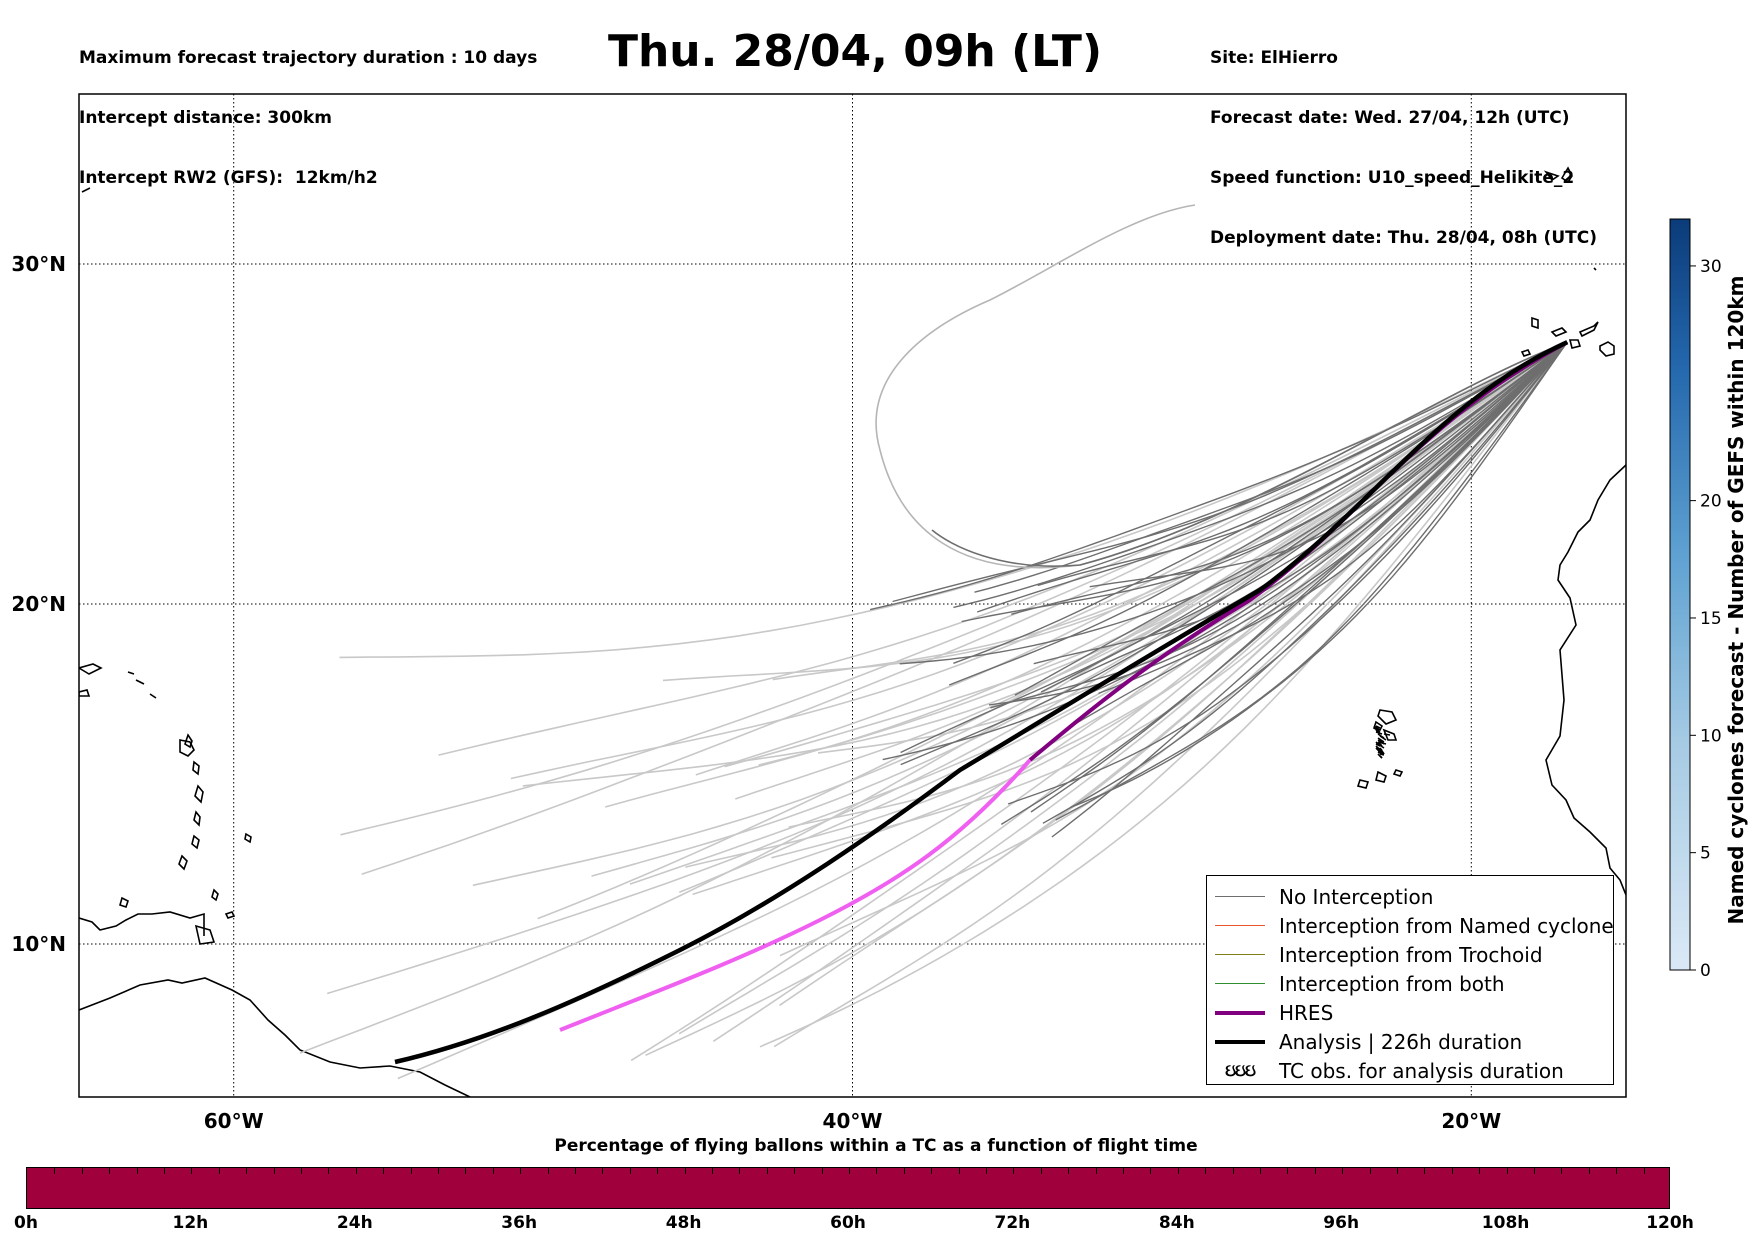 The width and height of the screenshot is (1752, 1241). What do you see at coordinates (142, 923) in the screenshot?
I see `venezuela-coast` at bounding box center [142, 923].